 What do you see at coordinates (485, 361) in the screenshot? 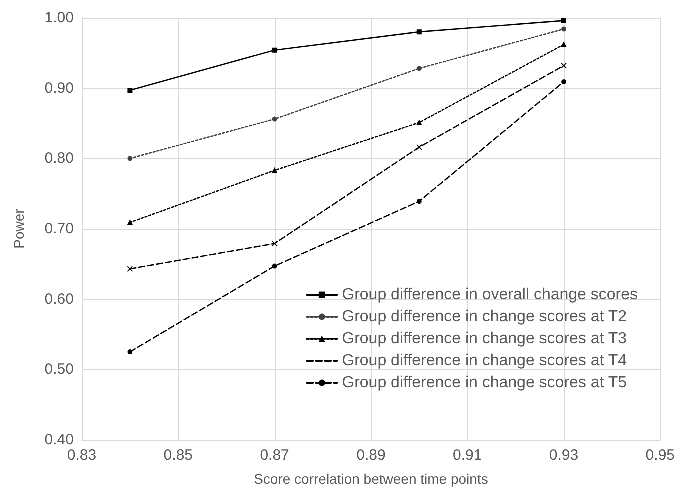
I see `legend-label: Group difference in change scores at T4` at bounding box center [485, 361].